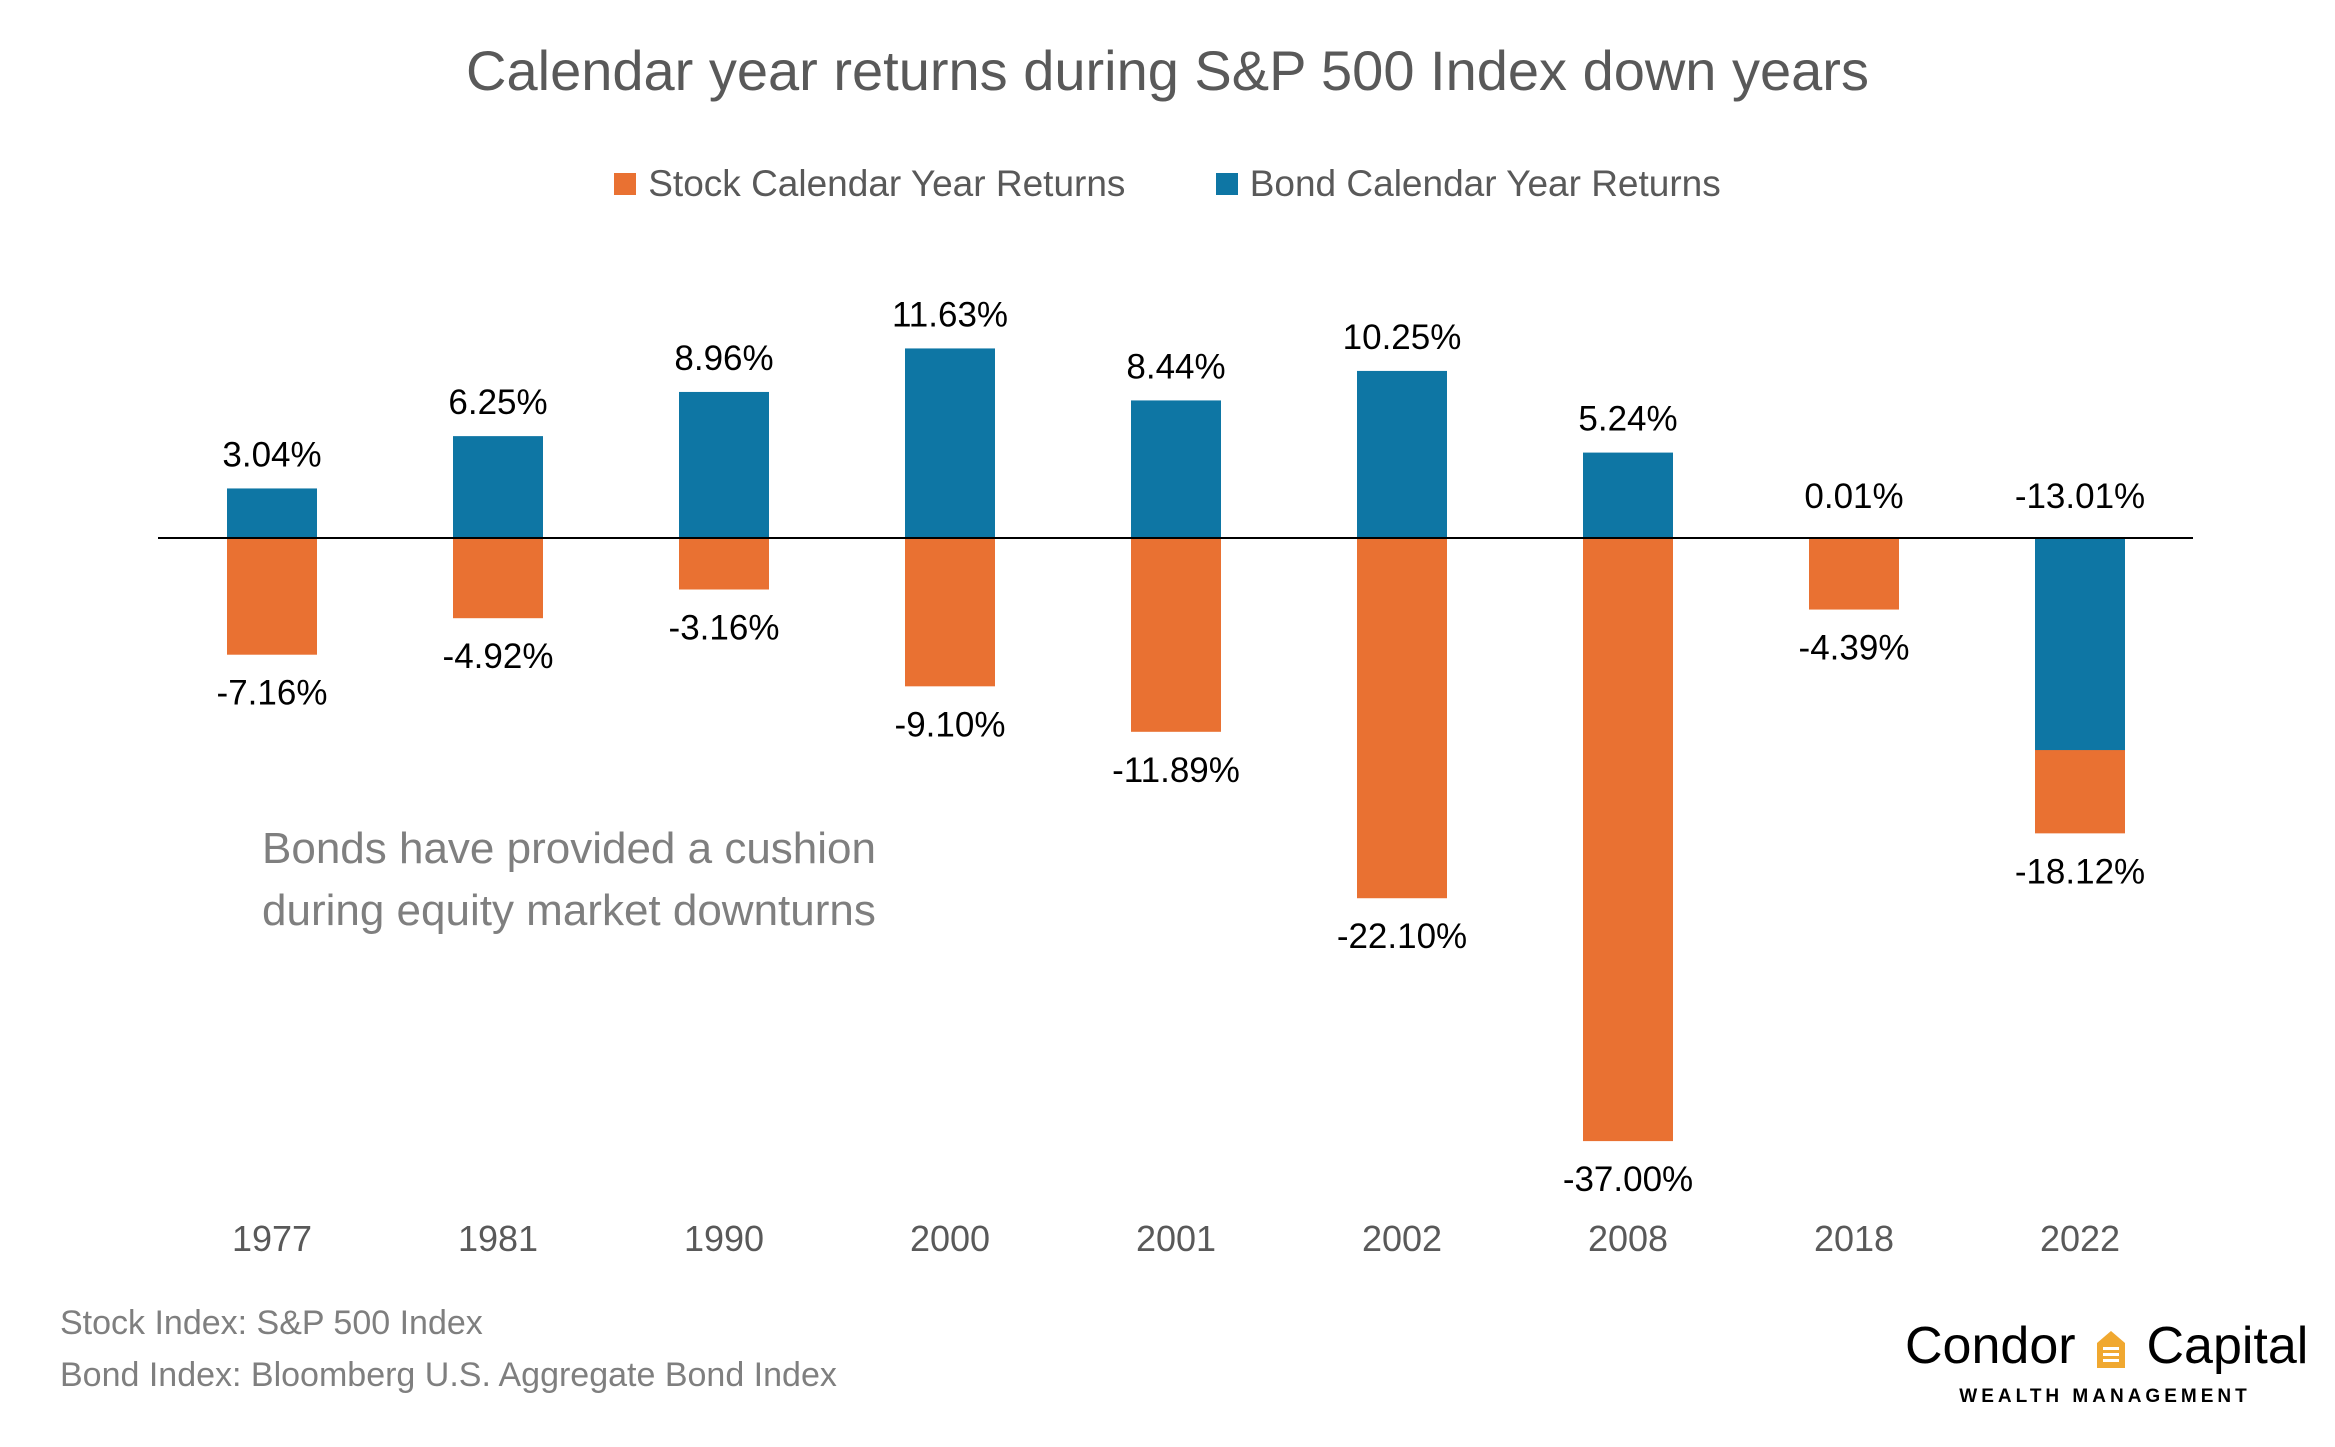 The height and width of the screenshot is (1447, 2335). I want to click on x-tick-label-2018: 2018, so click(1854, 1238).